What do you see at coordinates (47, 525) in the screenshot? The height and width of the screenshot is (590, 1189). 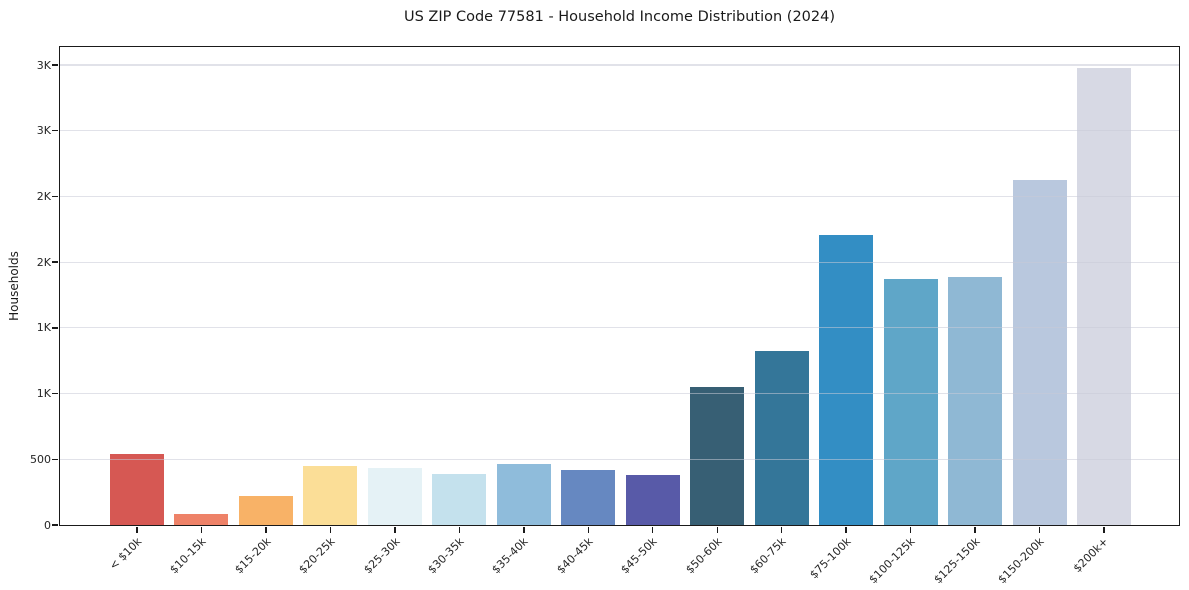 I see `y-tick-label: 0` at bounding box center [47, 525].